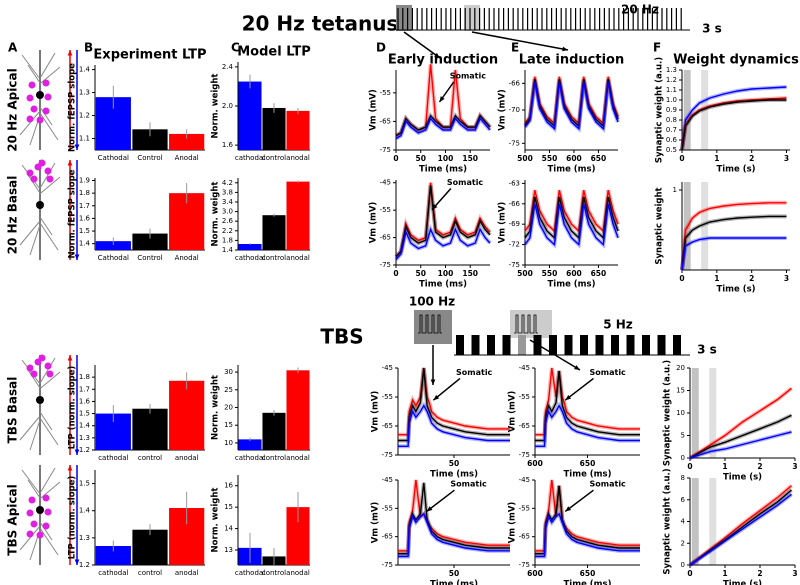 This screenshot has height=585, width=800. Describe the element at coordinates (525, 158) in the screenshot. I see `x-tick-label: 500` at that location.